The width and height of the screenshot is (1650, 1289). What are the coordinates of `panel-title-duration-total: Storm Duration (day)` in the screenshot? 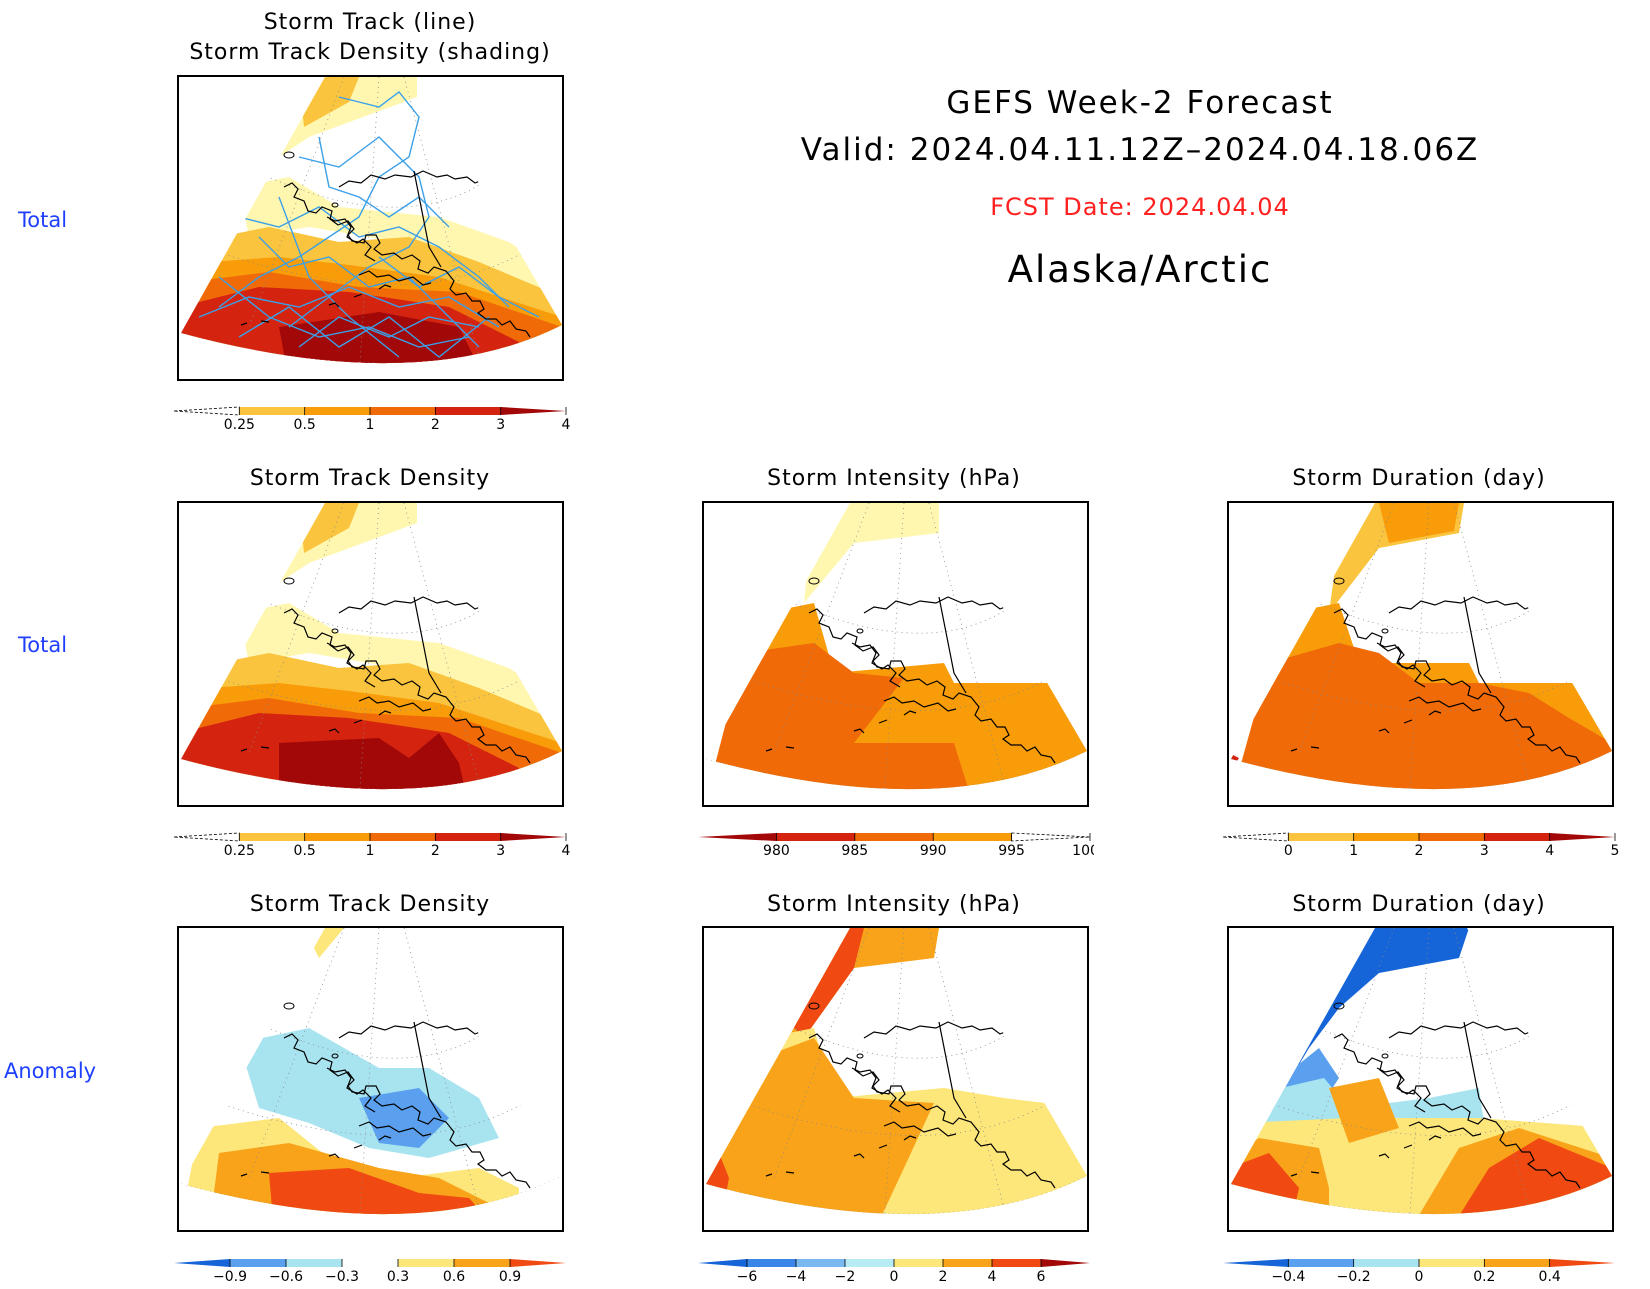 It's located at (1419, 478).